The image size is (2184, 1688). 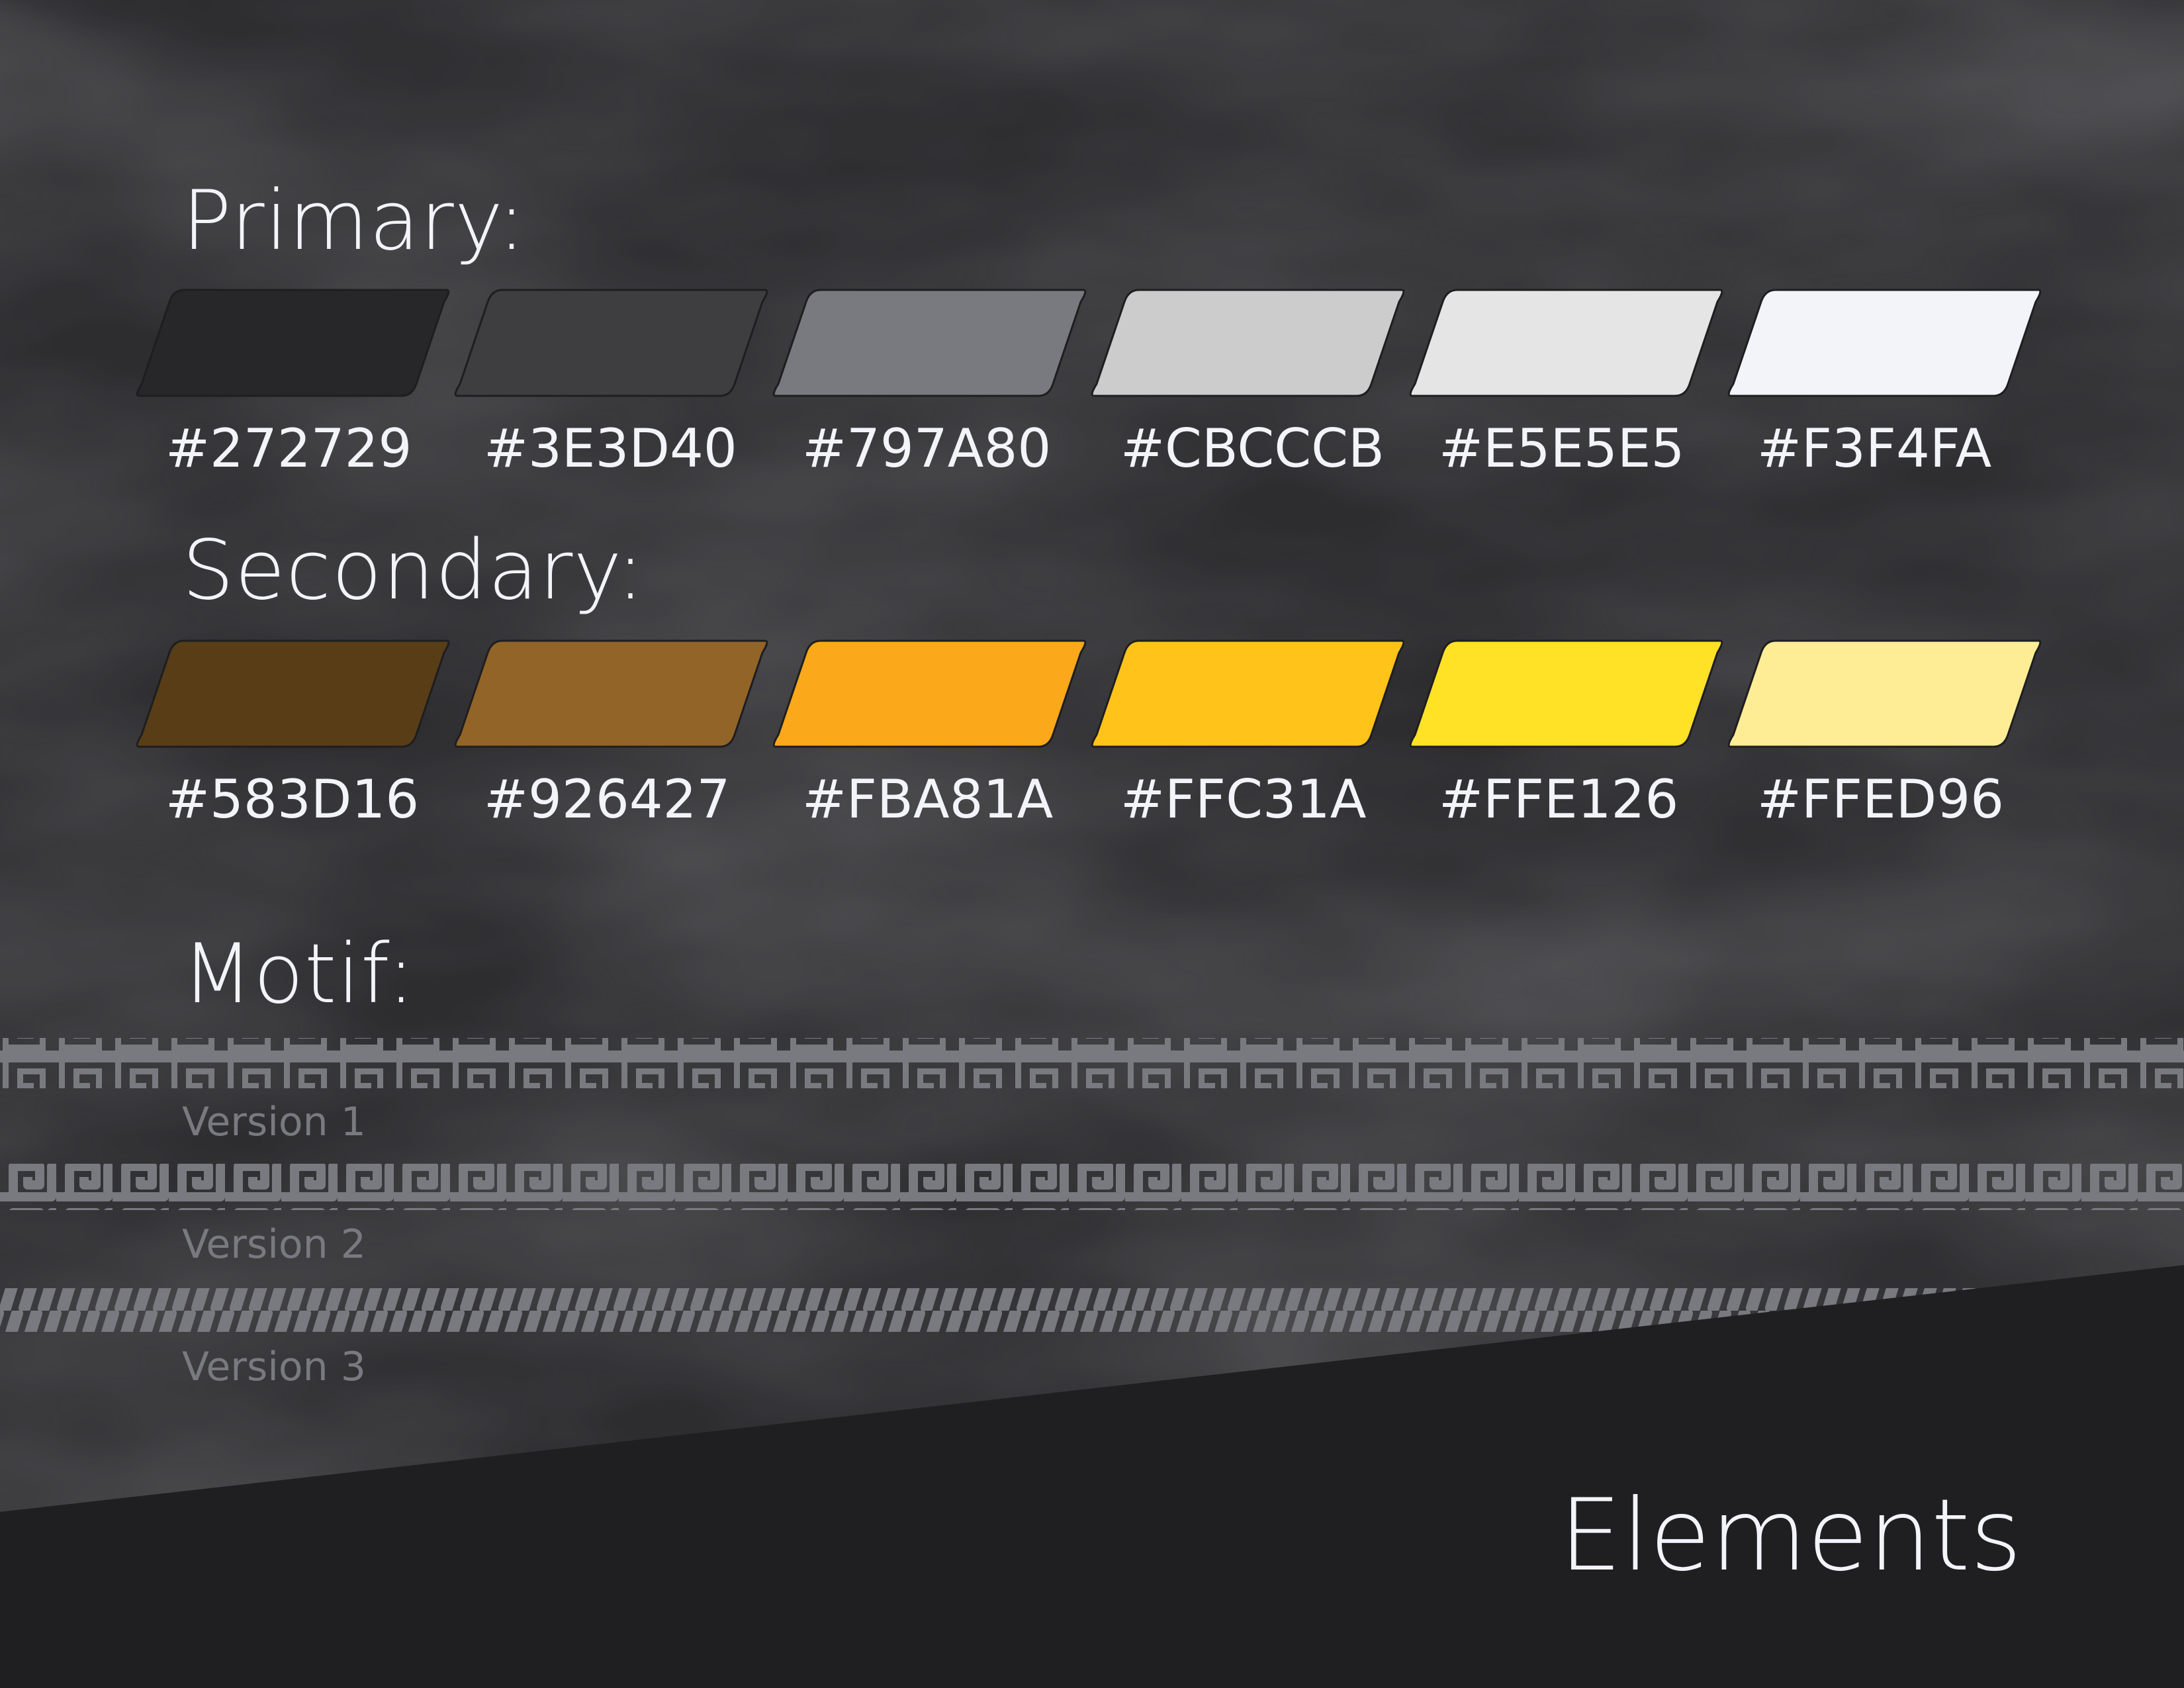 What do you see at coordinates (1559, 799) in the screenshot?
I see `secondary-hex-label: #FFE126` at bounding box center [1559, 799].